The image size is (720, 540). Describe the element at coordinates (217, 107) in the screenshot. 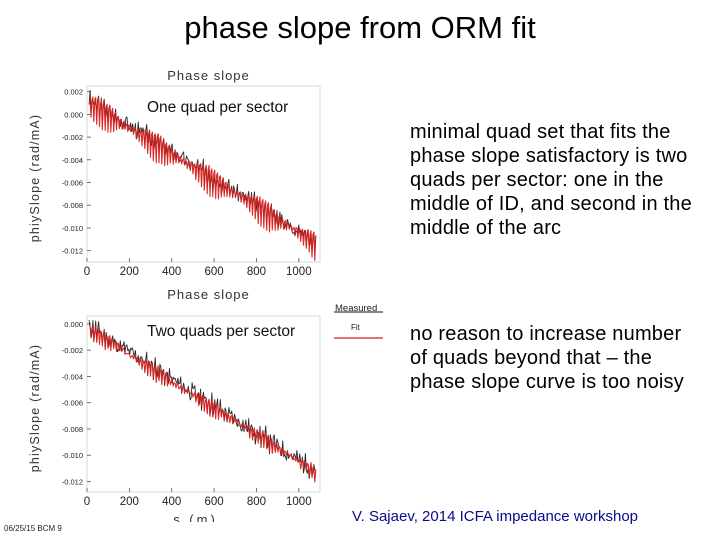

I see `chart-annotation: One quad per sector` at that location.